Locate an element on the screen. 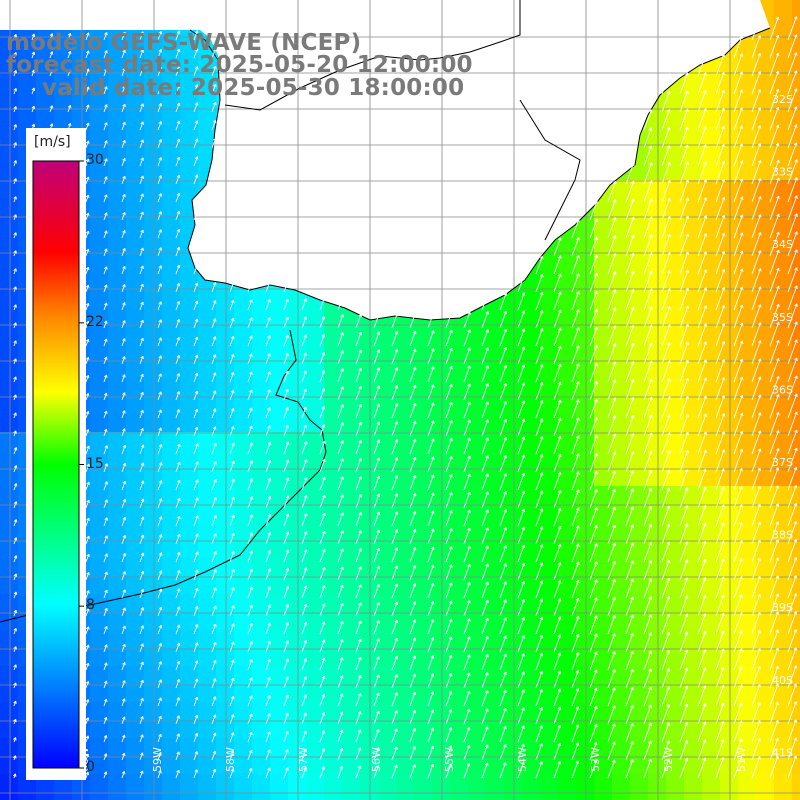 This screenshot has width=800, height=800. lon-label-55W: 55W is located at coordinates (449, 759).